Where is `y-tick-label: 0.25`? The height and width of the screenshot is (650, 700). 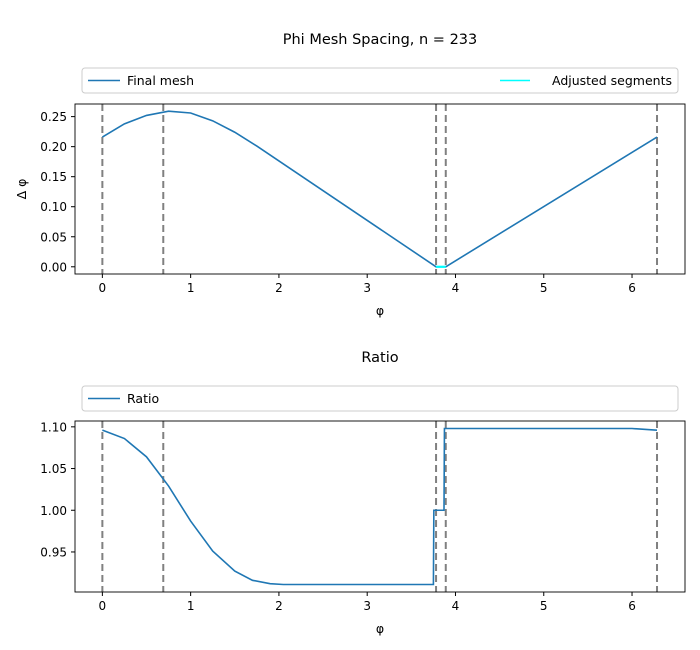 y-tick-label: 0.25 is located at coordinates (53, 117).